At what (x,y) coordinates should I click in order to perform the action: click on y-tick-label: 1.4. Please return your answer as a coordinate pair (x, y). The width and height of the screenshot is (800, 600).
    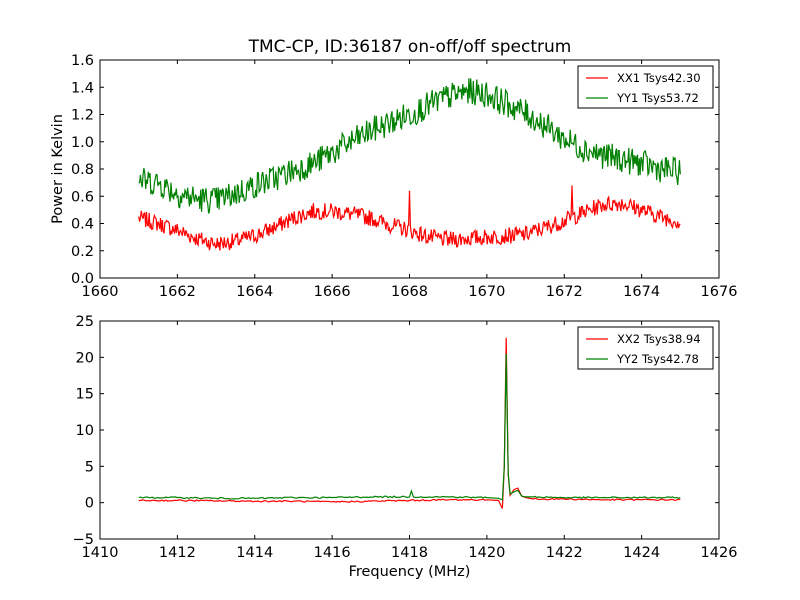
    Looking at the image, I should click on (82, 88).